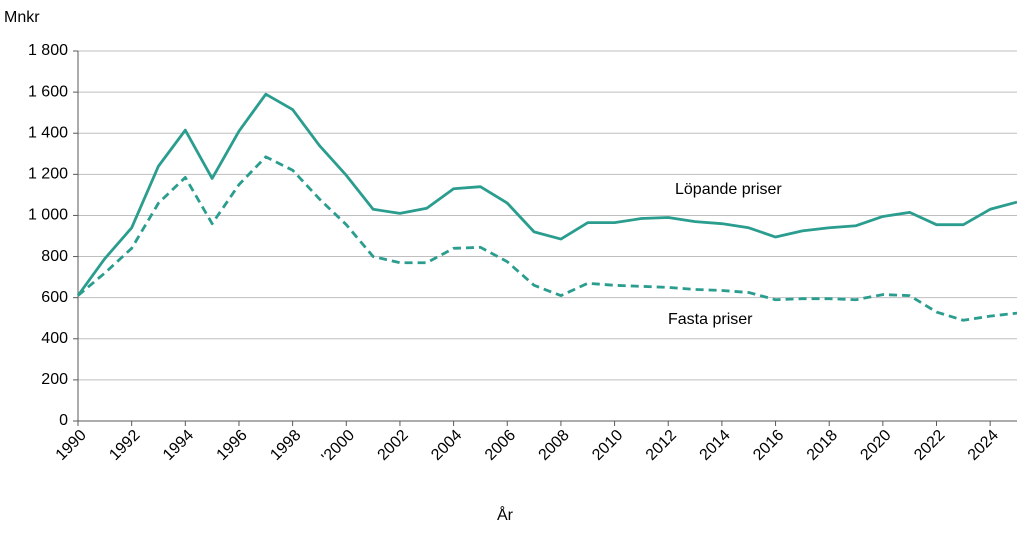 The height and width of the screenshot is (533, 1017). Describe the element at coordinates (768, 445) in the screenshot. I see `x-tick-label: 2016` at that location.